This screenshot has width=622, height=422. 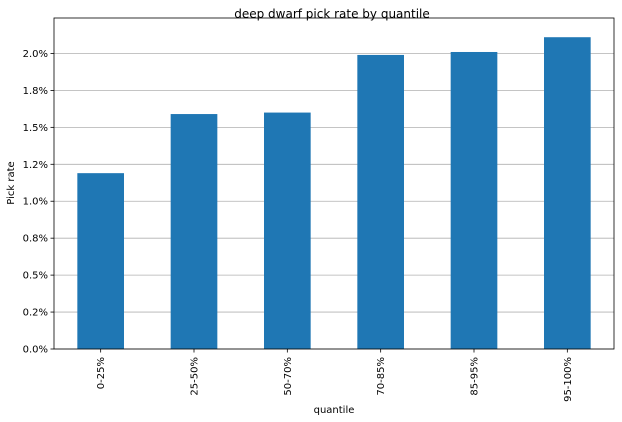 I want to click on y-axis-ticks: 0.0% 0.2% 0.5% 0.8% 1.0% 1.2% 1.5% 1.8% 2.0%, so click(x=38, y=202).